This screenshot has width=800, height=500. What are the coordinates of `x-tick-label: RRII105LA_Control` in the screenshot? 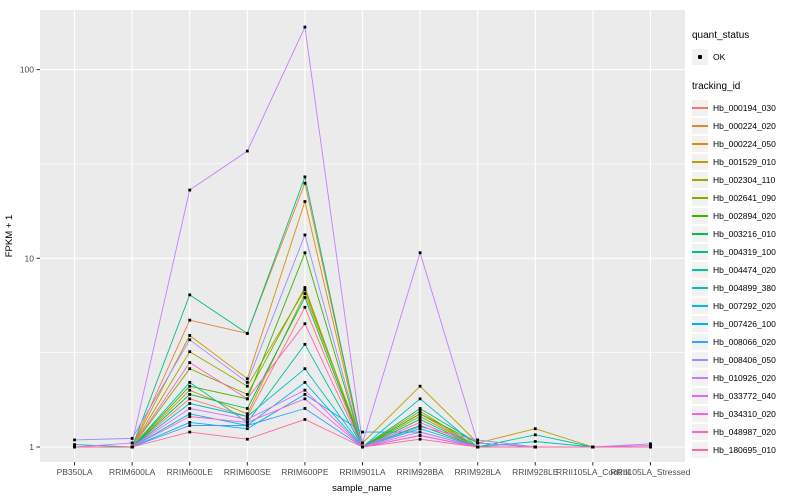 It's located at (593, 472).